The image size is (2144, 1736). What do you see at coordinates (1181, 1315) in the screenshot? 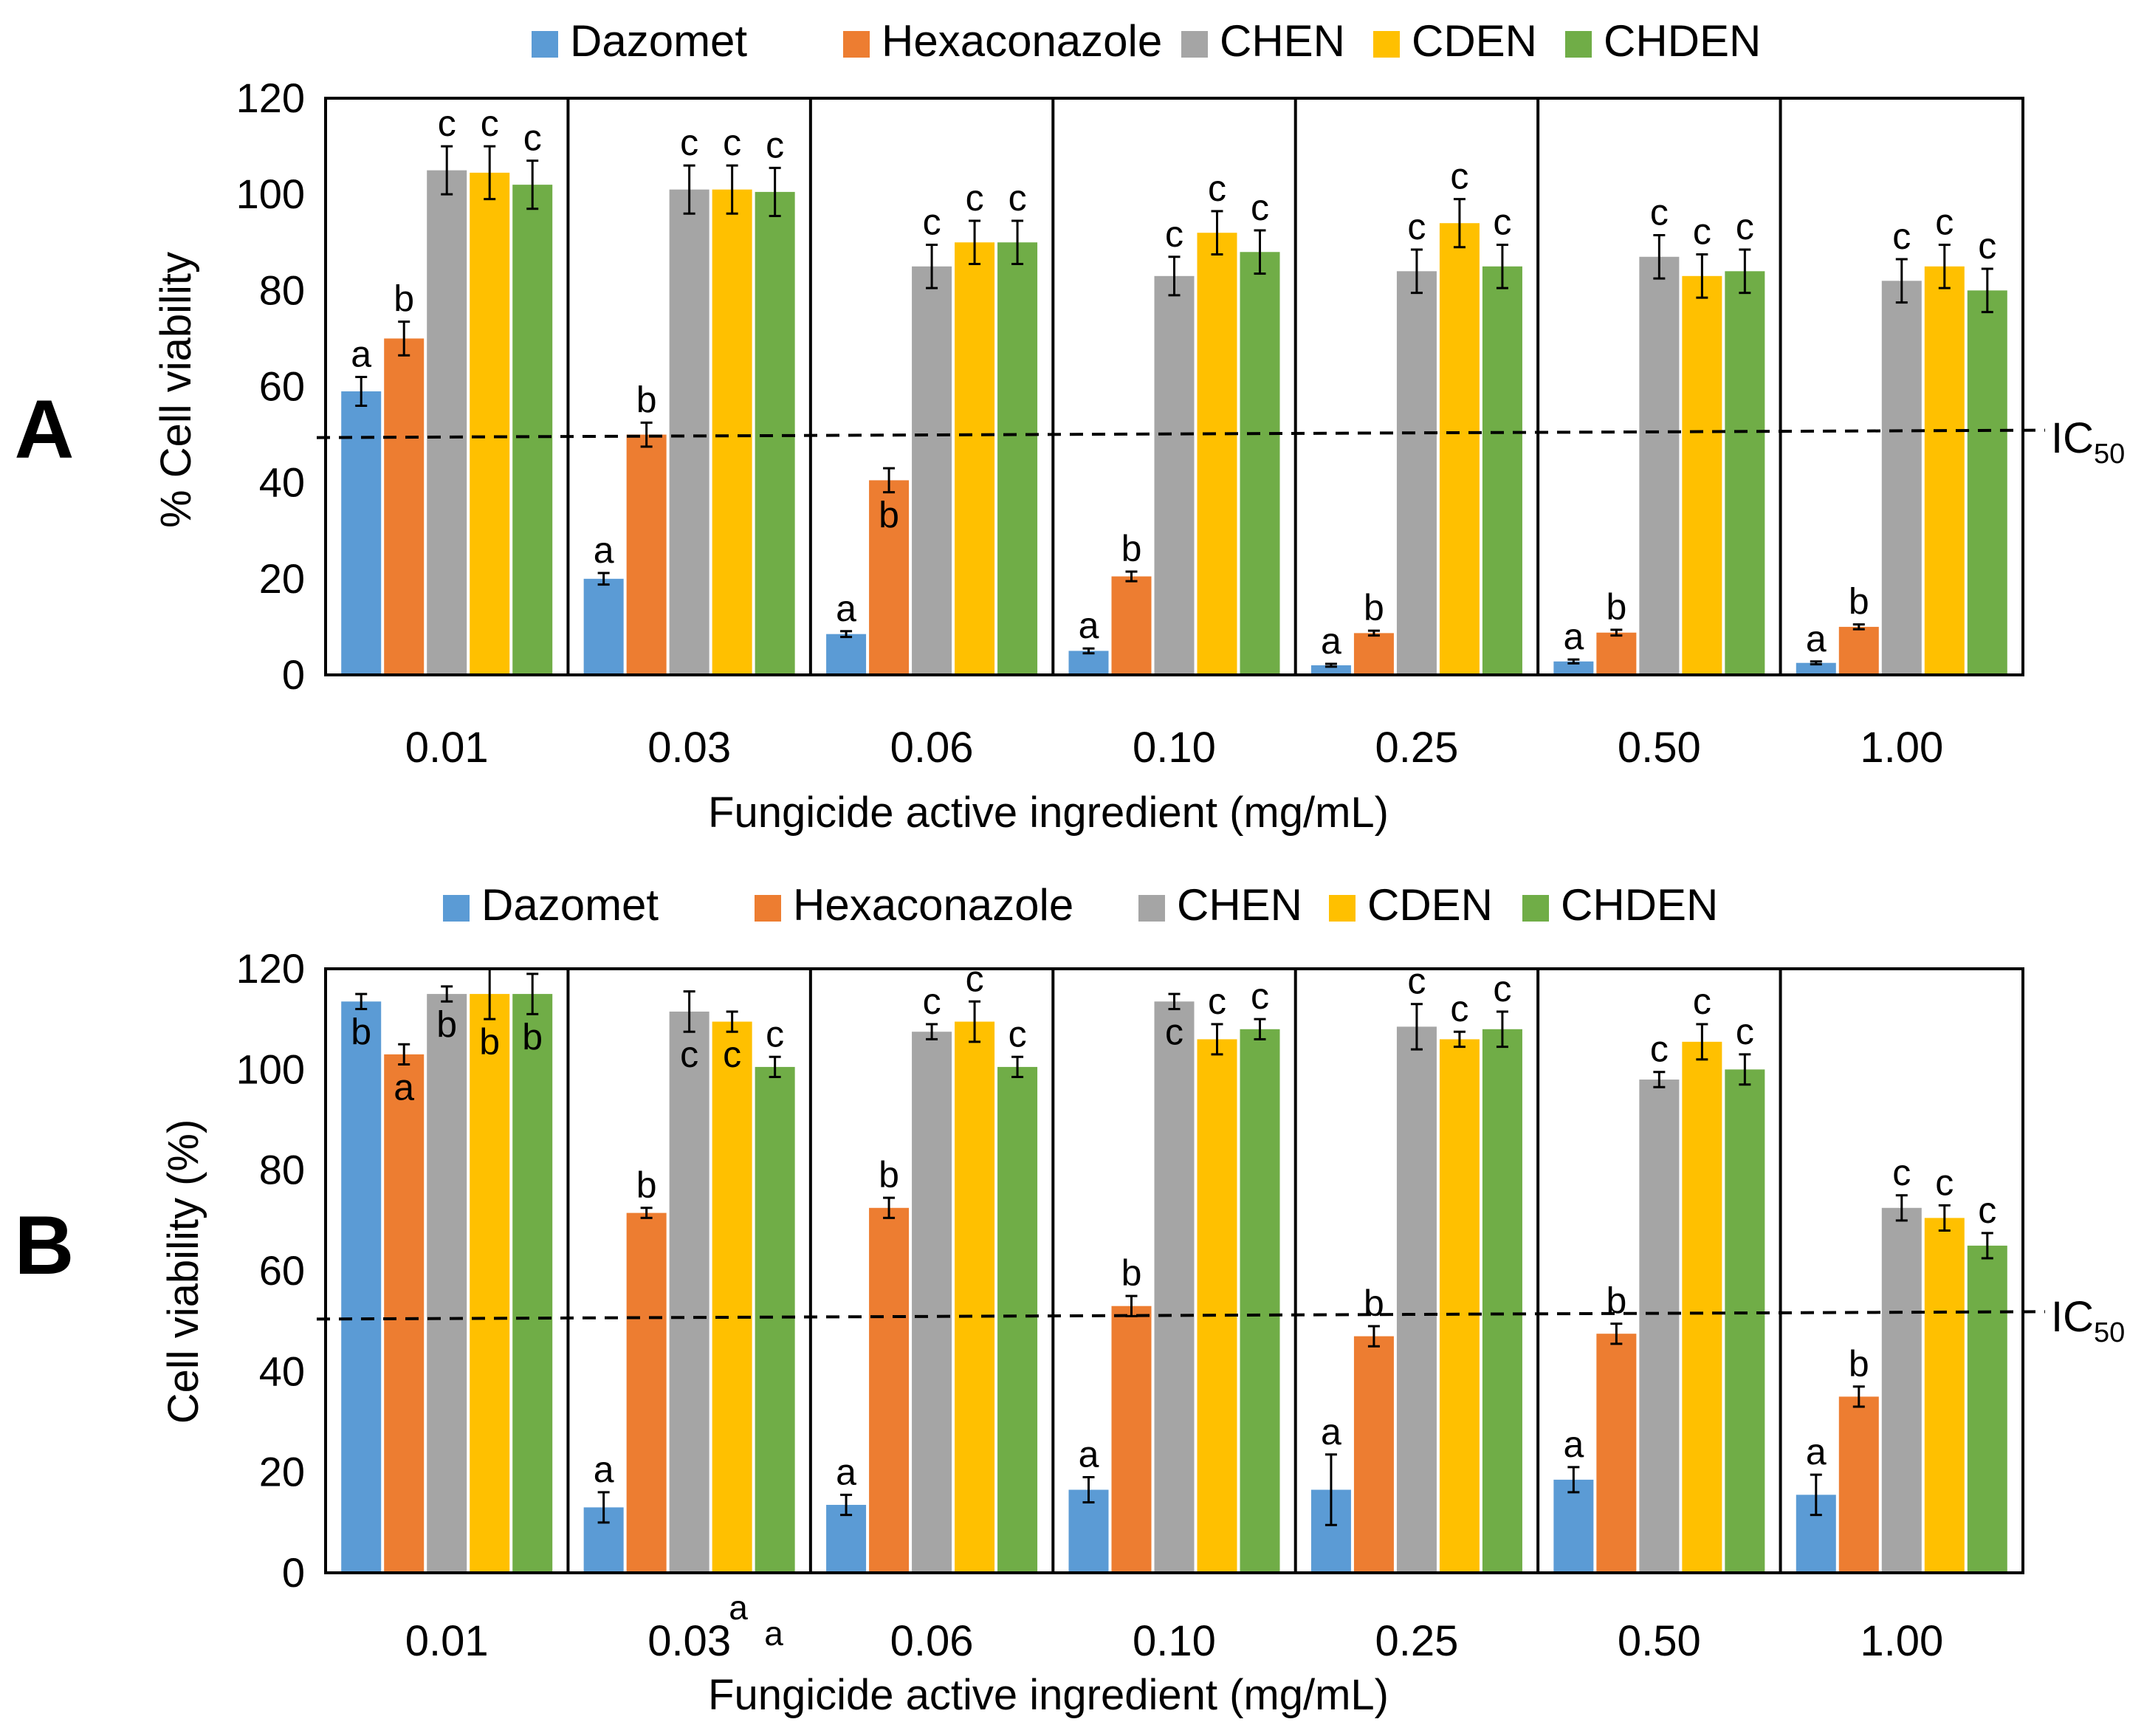
I see `ic50-dashed-line` at bounding box center [1181, 1315].